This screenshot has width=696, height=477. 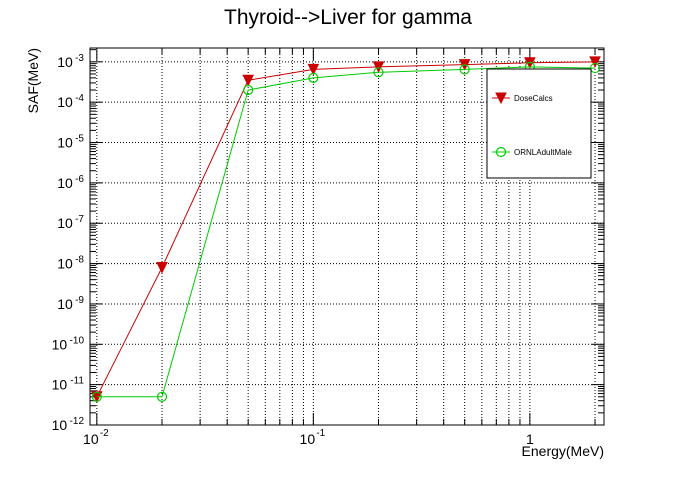 I want to click on y-tick-label-exponent: -3, so click(x=79, y=58).